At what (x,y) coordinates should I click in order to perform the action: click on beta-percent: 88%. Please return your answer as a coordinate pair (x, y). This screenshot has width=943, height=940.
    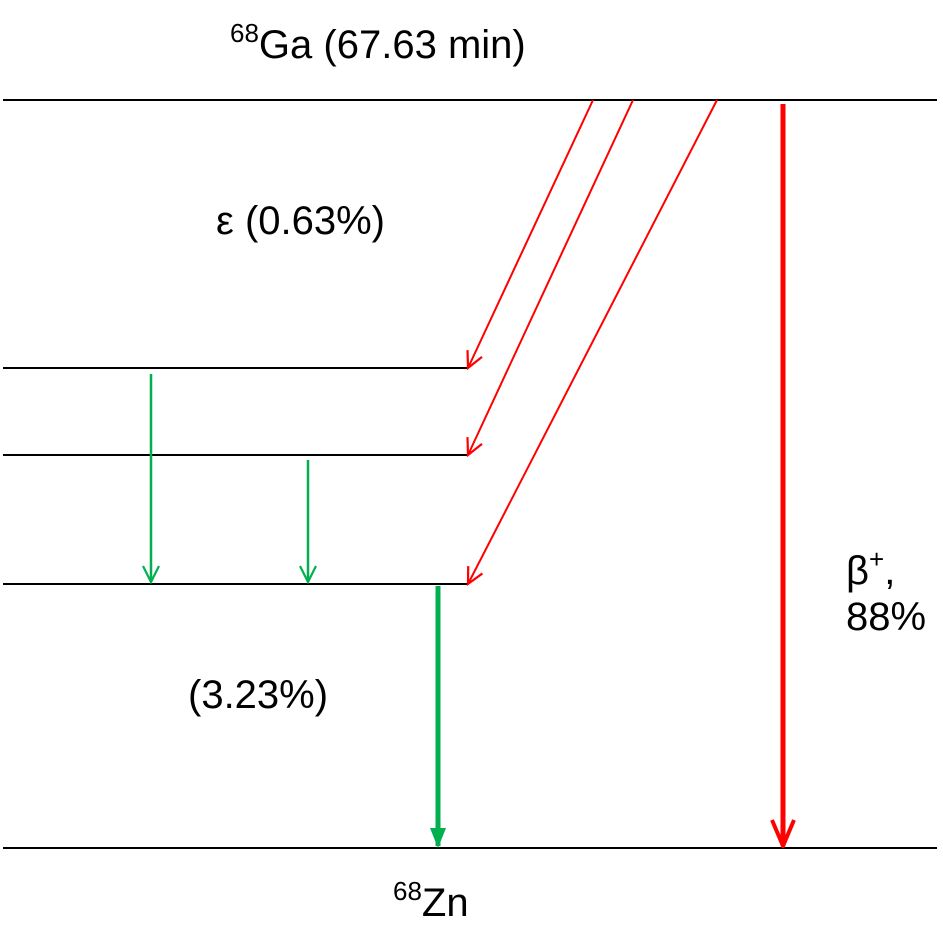
    Looking at the image, I should click on (886, 617).